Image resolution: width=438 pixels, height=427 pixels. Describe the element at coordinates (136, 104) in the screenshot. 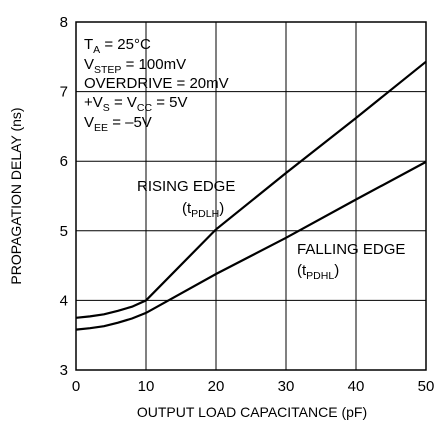

I see `condition-supply: +VS = VCC = 5V` at that location.